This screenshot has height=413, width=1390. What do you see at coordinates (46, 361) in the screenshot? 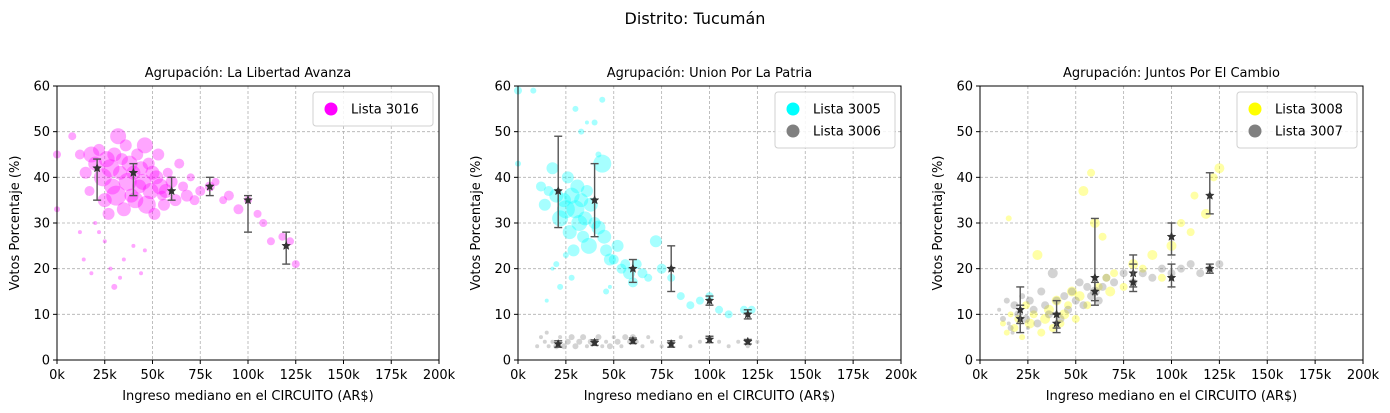
I see `y-tick-label: 0` at bounding box center [46, 361].